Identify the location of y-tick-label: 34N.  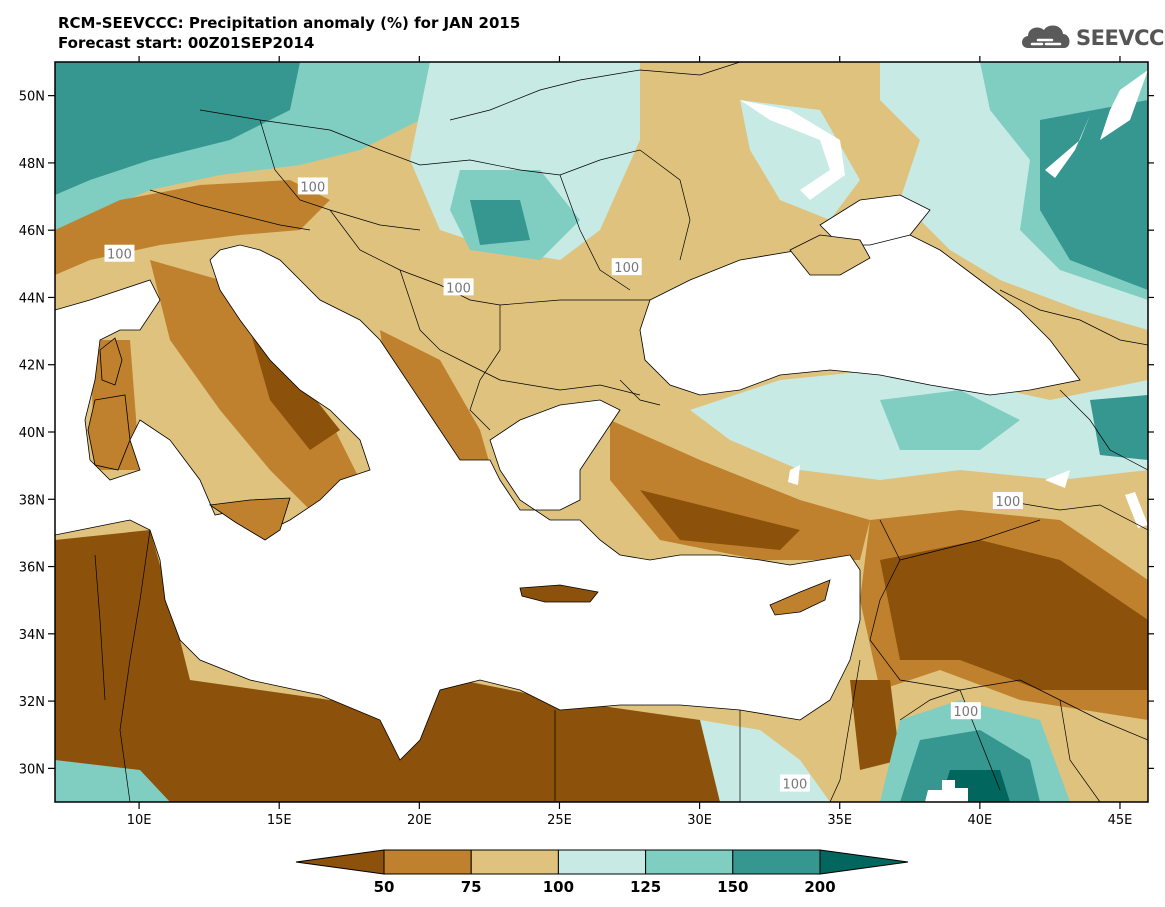
(32, 635).